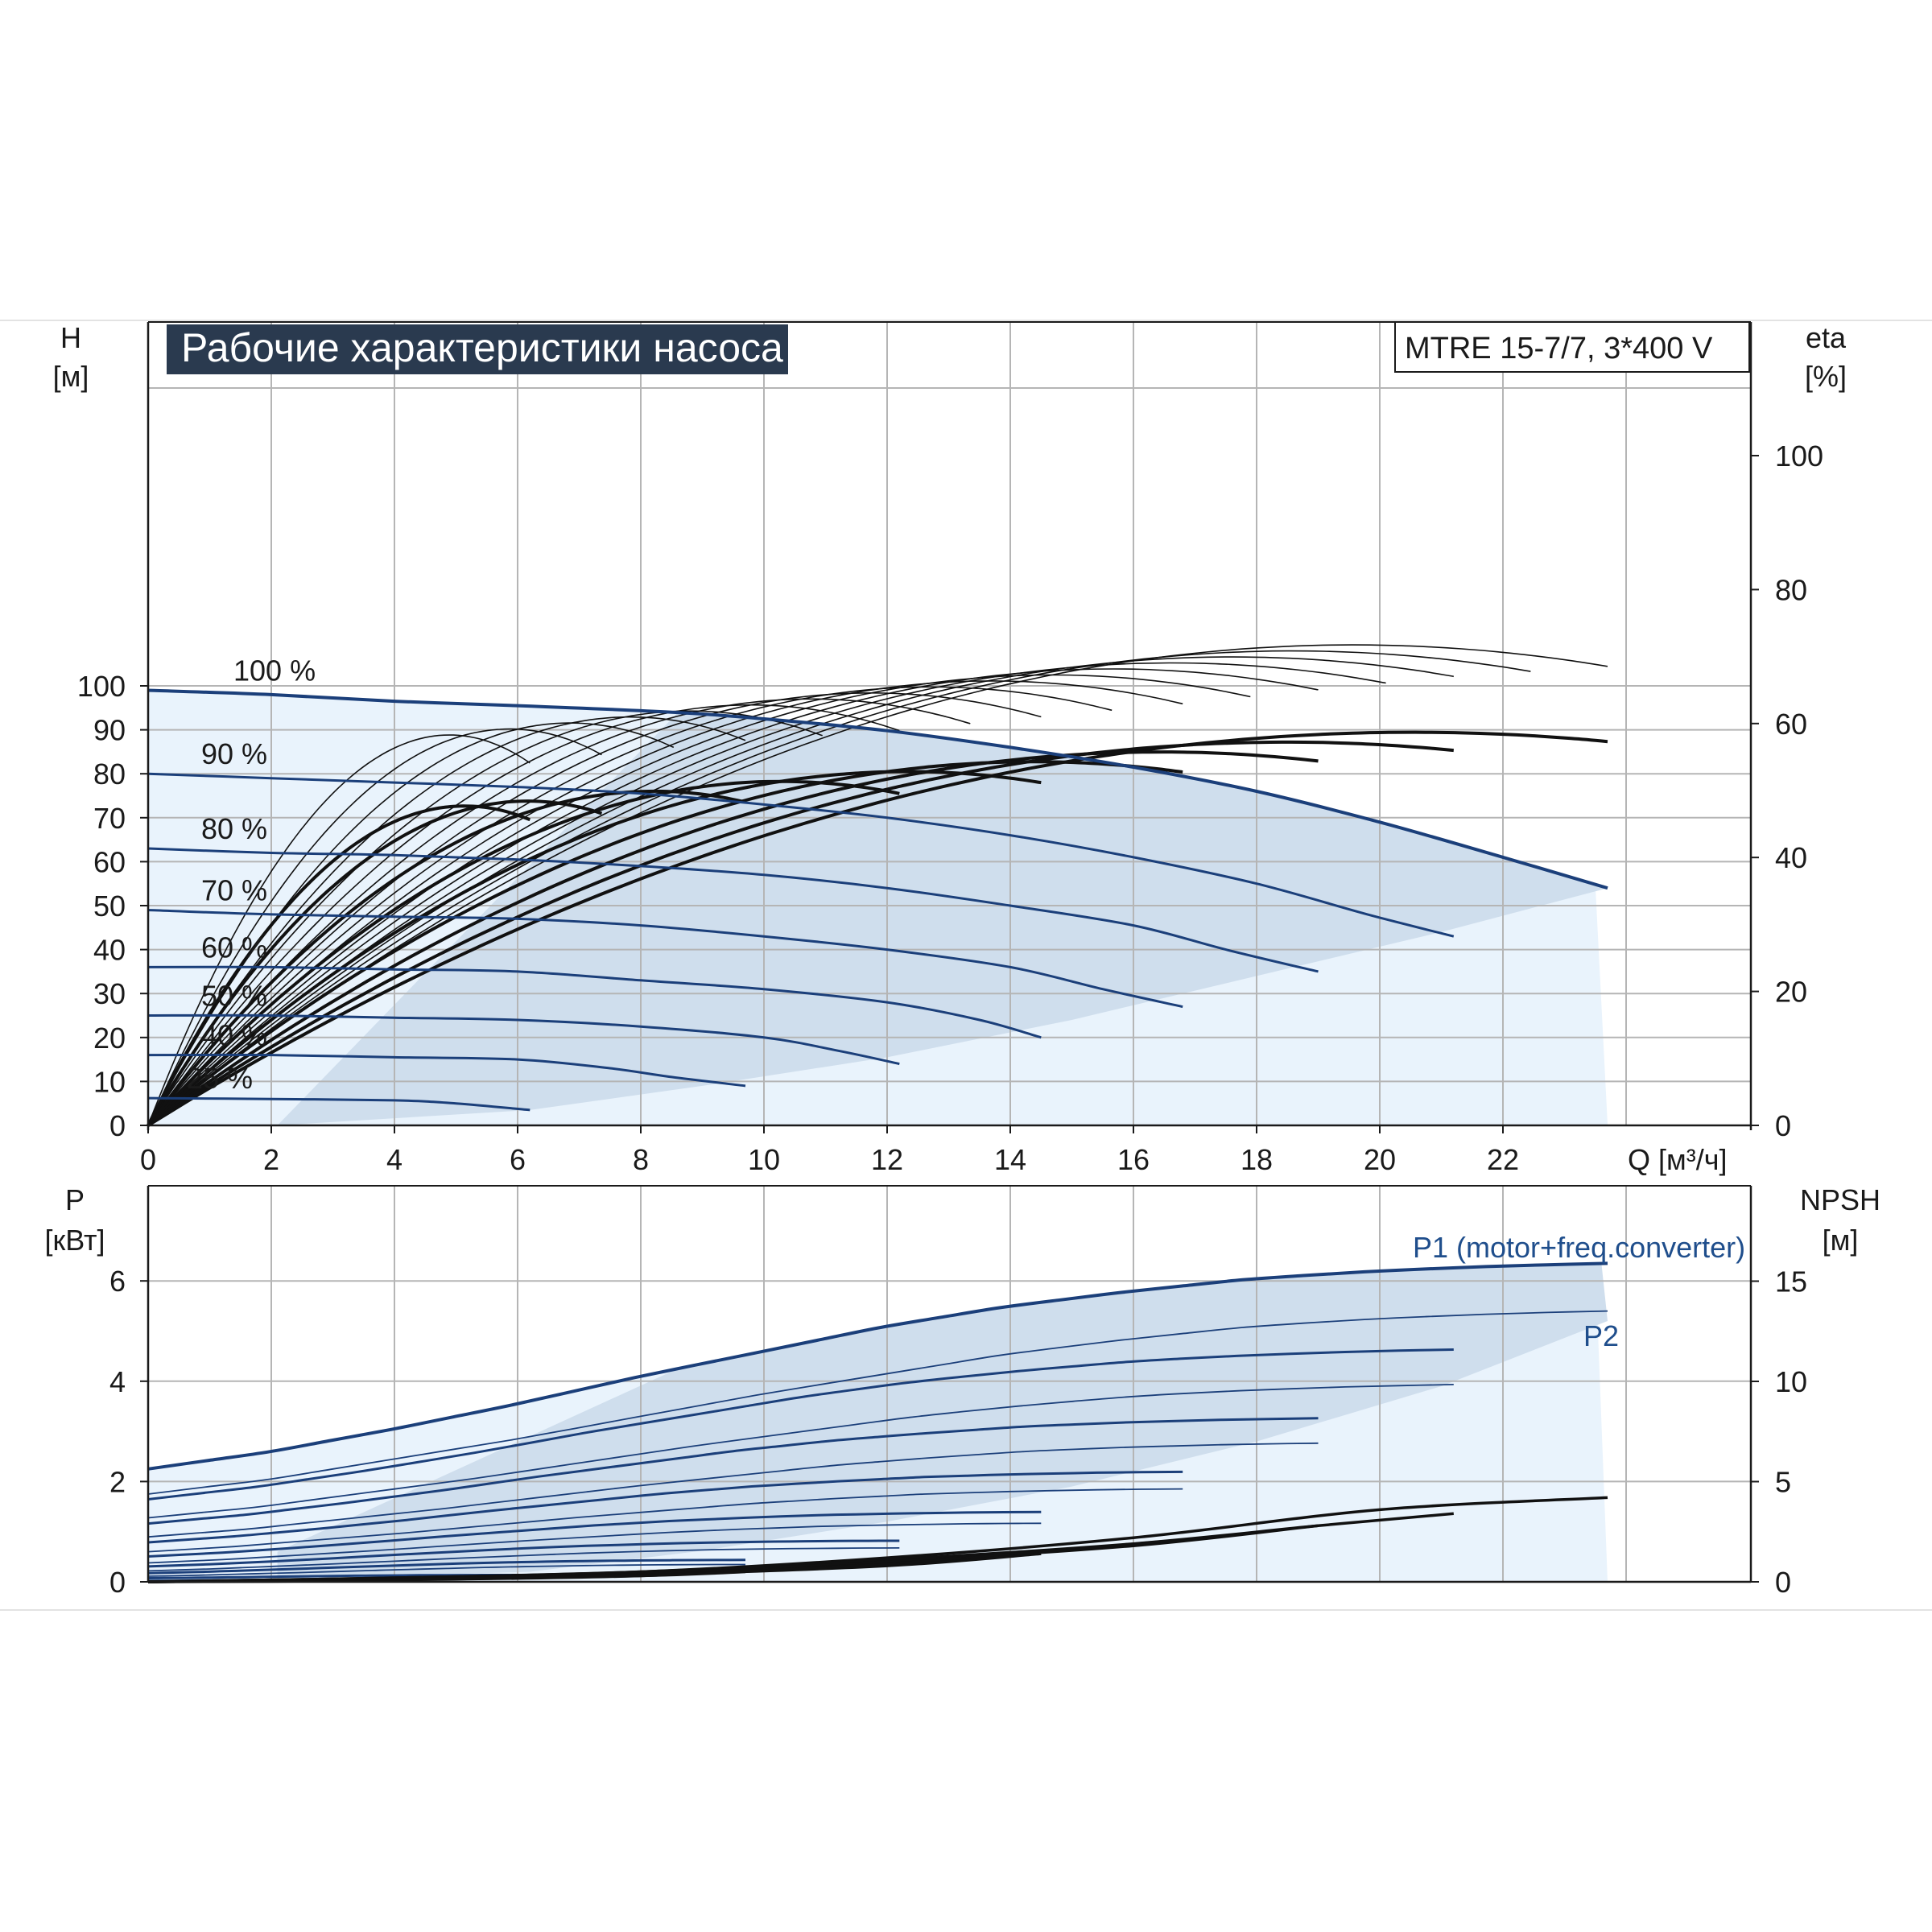 The height and width of the screenshot is (1932, 1932). Describe the element at coordinates (74, 1240) in the screenshot. I see `power-axis-unit: [кВт]` at that location.